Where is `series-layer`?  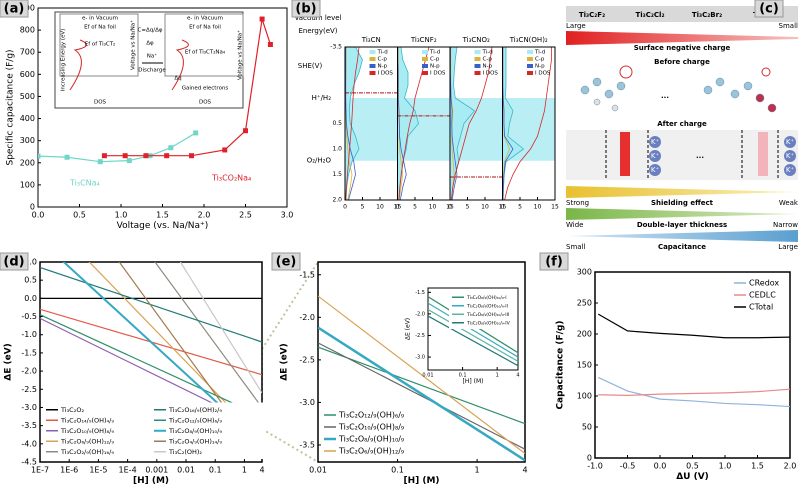 series-layer is located at coordinates (421, 378).